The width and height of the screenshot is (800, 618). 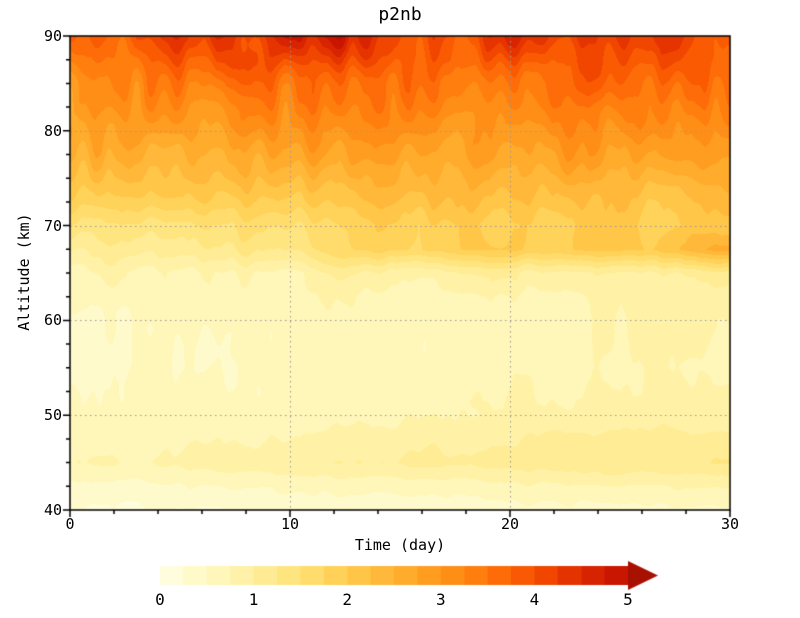 I want to click on x-tick-label: 0, so click(x=70, y=524).